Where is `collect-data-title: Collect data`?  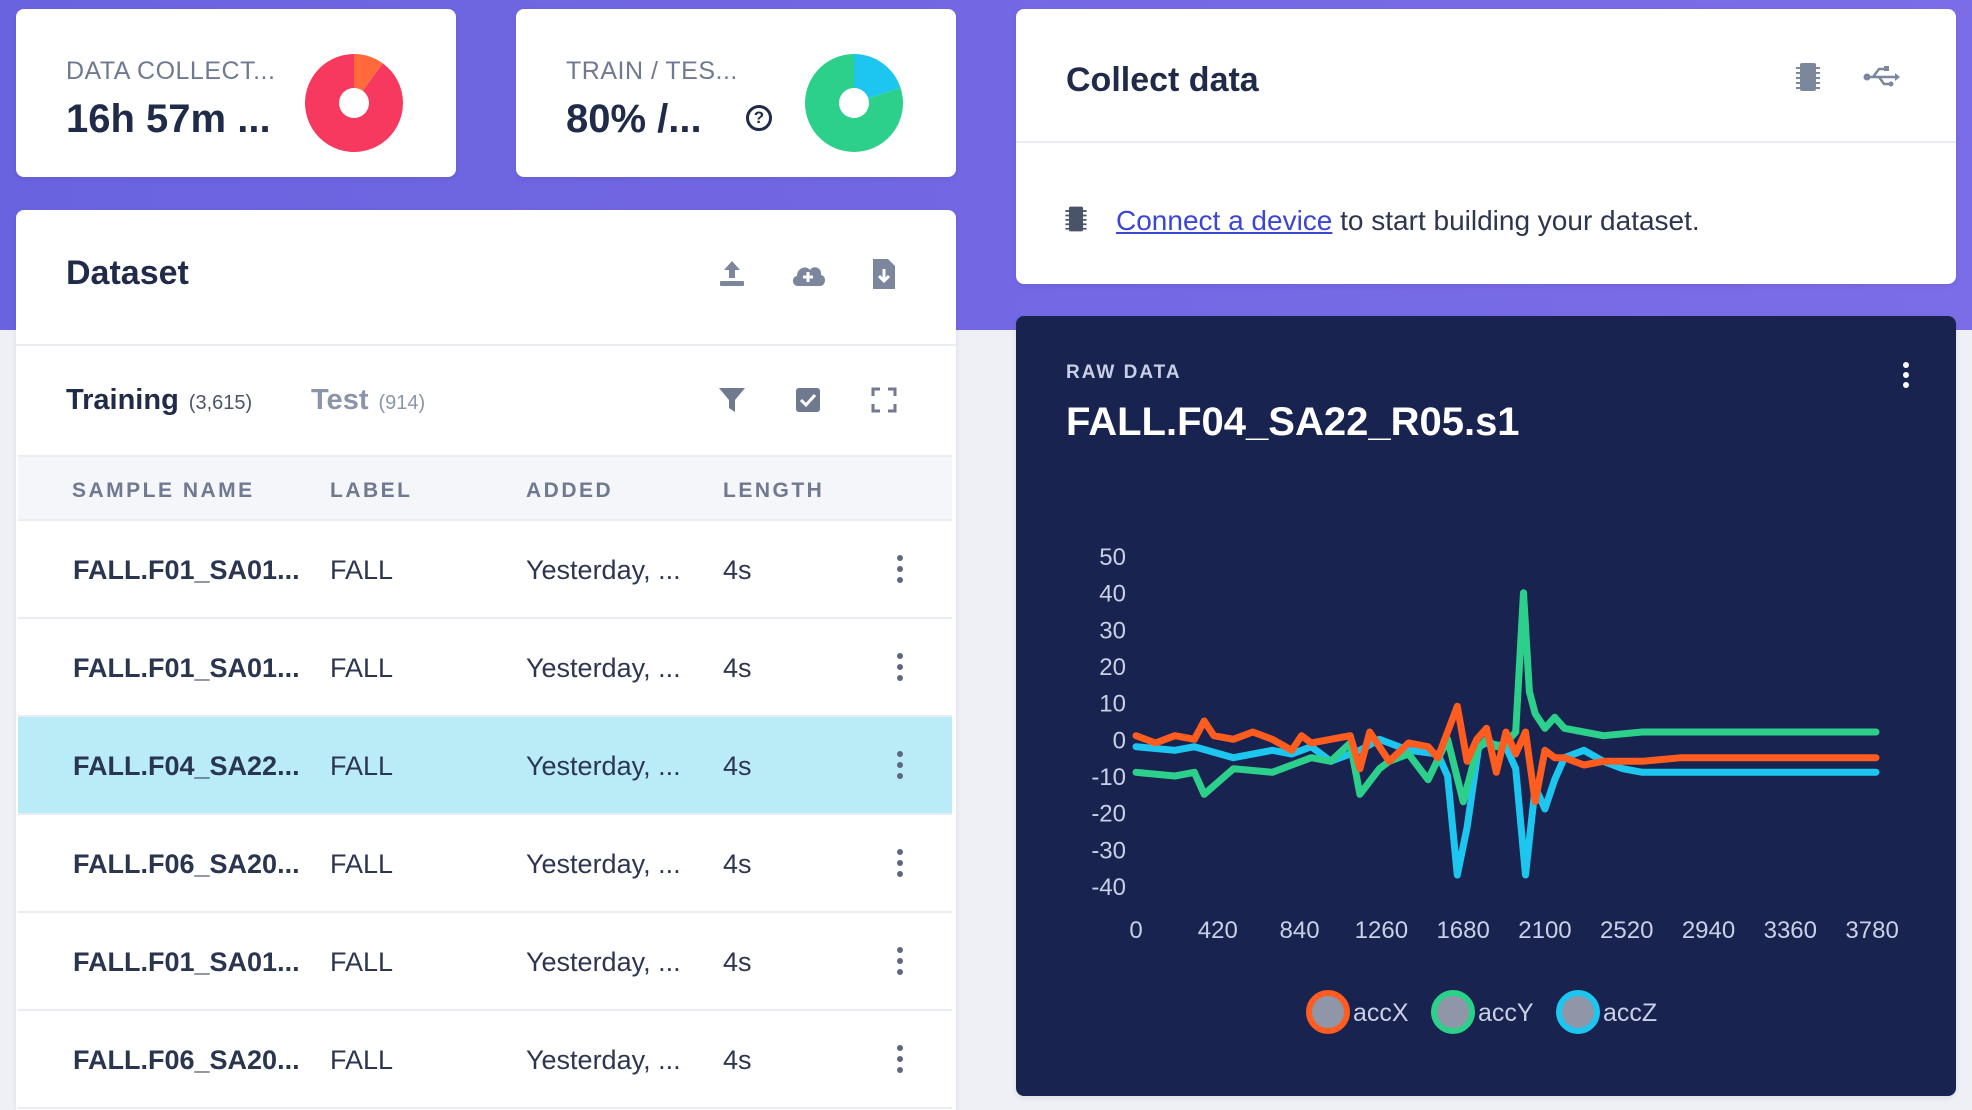
collect-data-title: Collect data is located at coordinates (1162, 80).